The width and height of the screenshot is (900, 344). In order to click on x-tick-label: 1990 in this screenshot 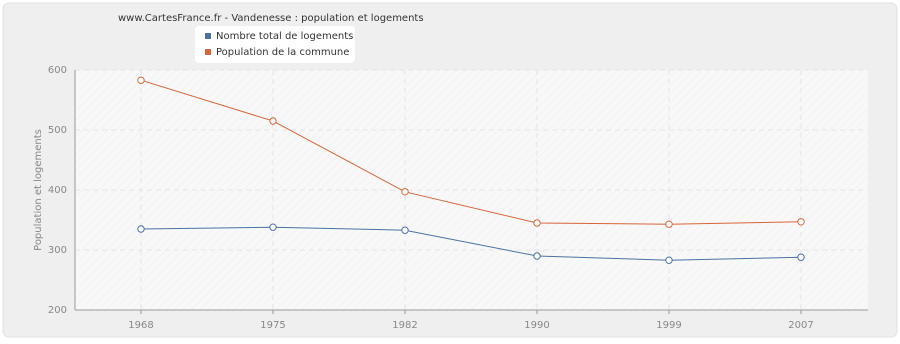, I will do `click(536, 325)`.